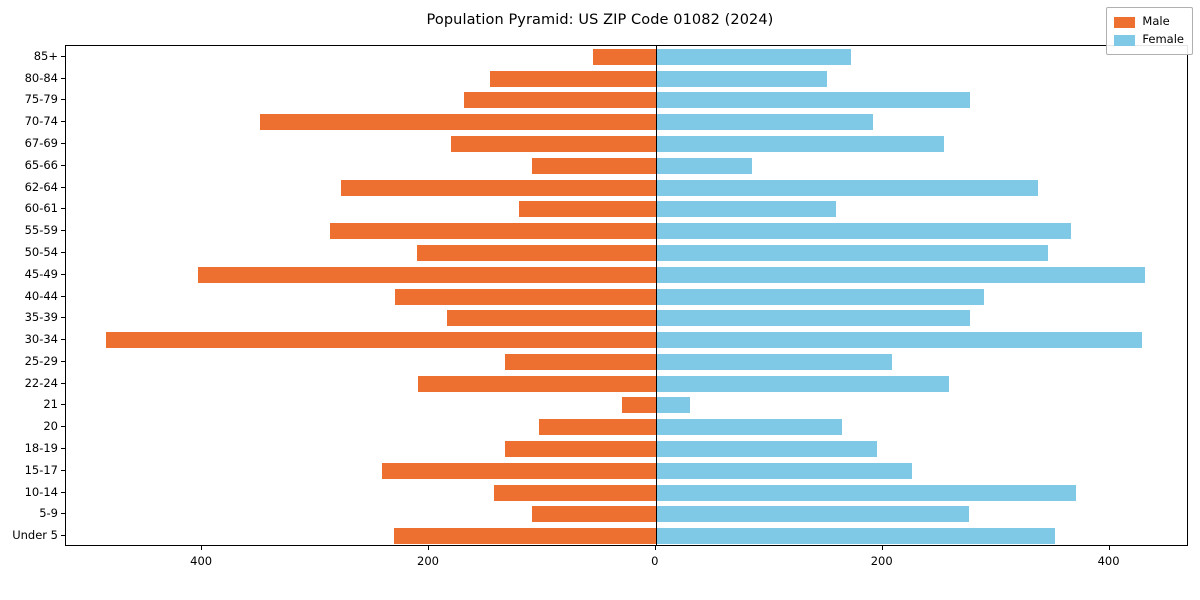  What do you see at coordinates (41, 273) in the screenshot?
I see `y-tick-label: 45-49` at bounding box center [41, 273].